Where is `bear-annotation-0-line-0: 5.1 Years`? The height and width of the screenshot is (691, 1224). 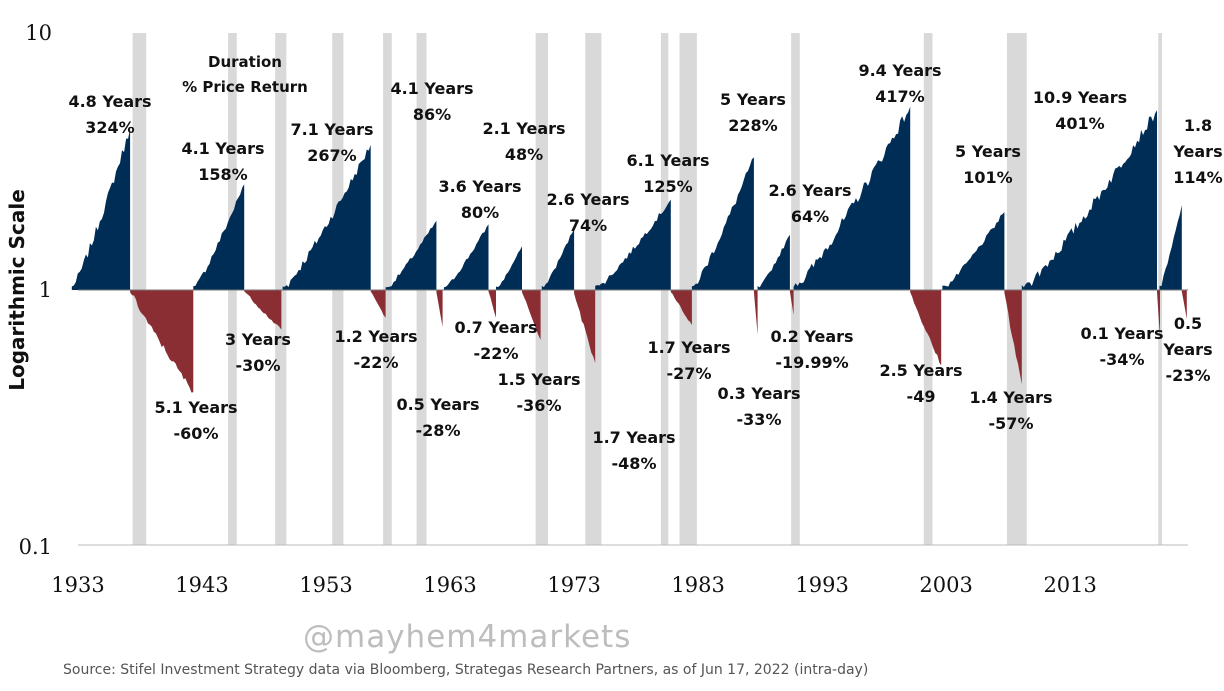
bear-annotation-0-line-0: 5.1 Years is located at coordinates (195, 407).